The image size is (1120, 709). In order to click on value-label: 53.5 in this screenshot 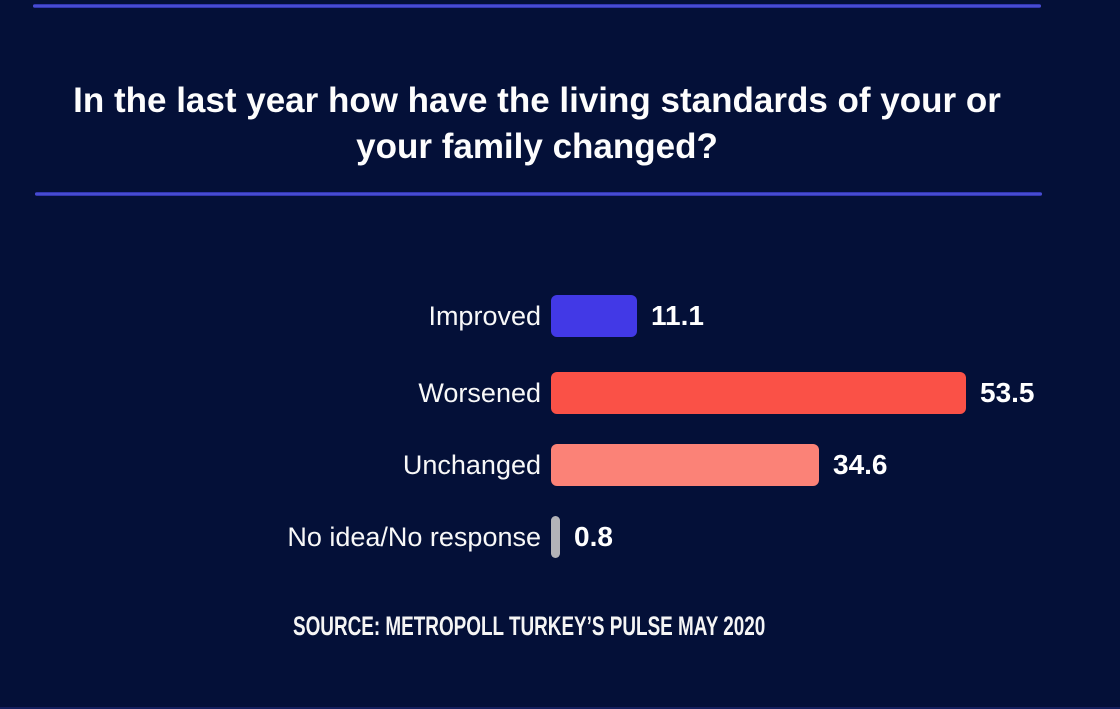, I will do `click(1007, 392)`.